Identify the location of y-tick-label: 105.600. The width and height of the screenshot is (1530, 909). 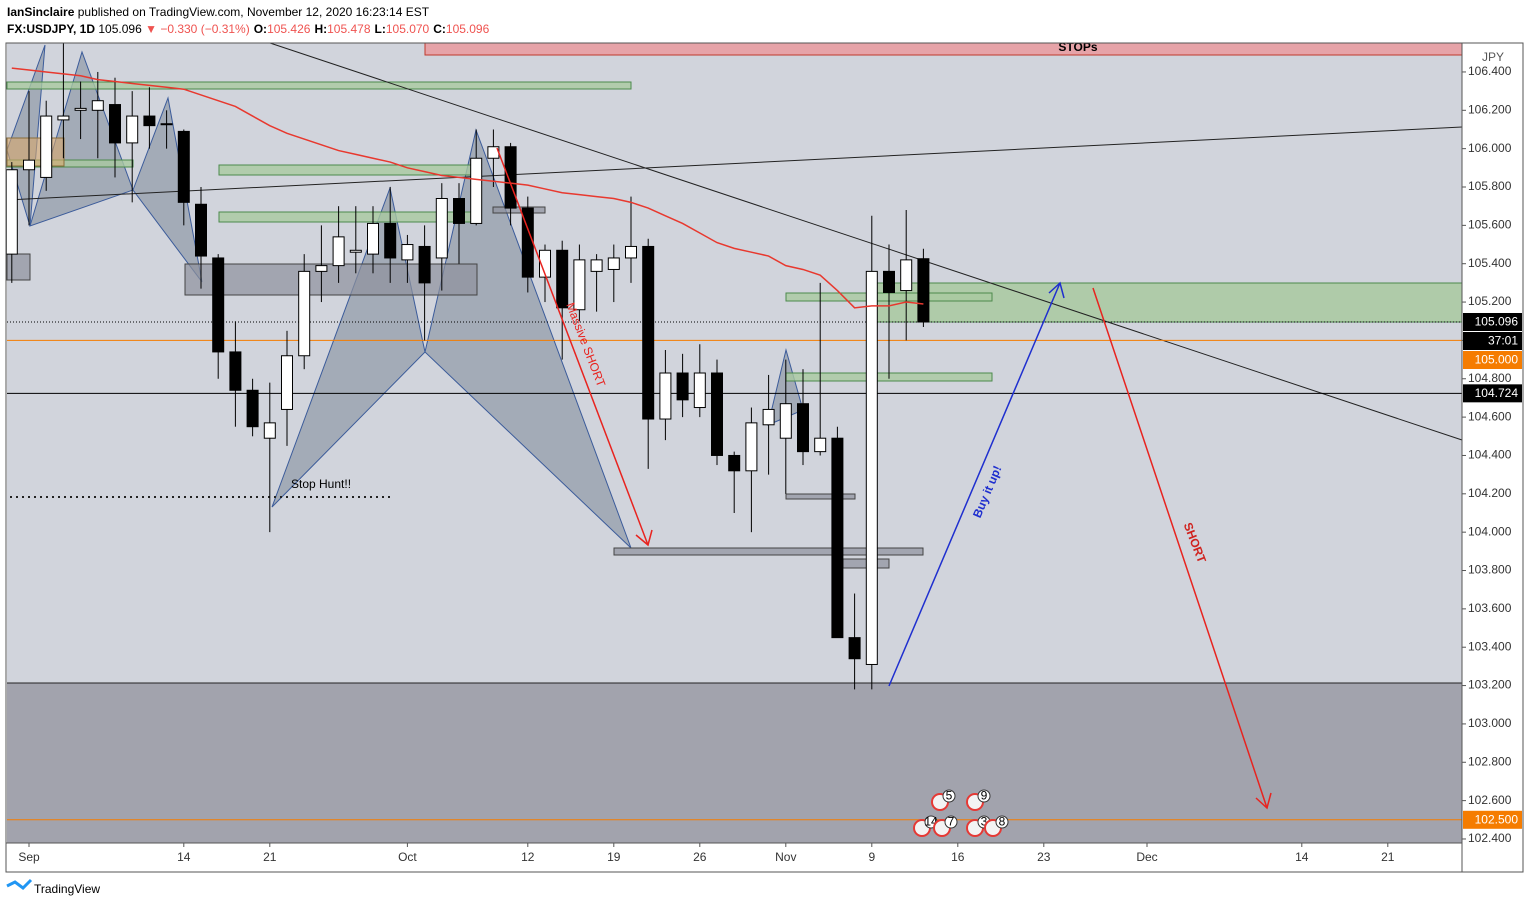
(1490, 225).